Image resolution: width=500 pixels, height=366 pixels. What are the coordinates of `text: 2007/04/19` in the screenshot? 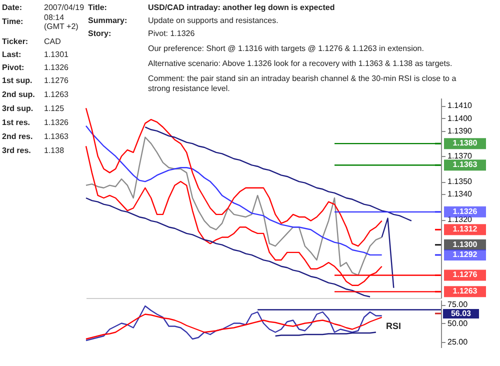 It's located at (64, 7).